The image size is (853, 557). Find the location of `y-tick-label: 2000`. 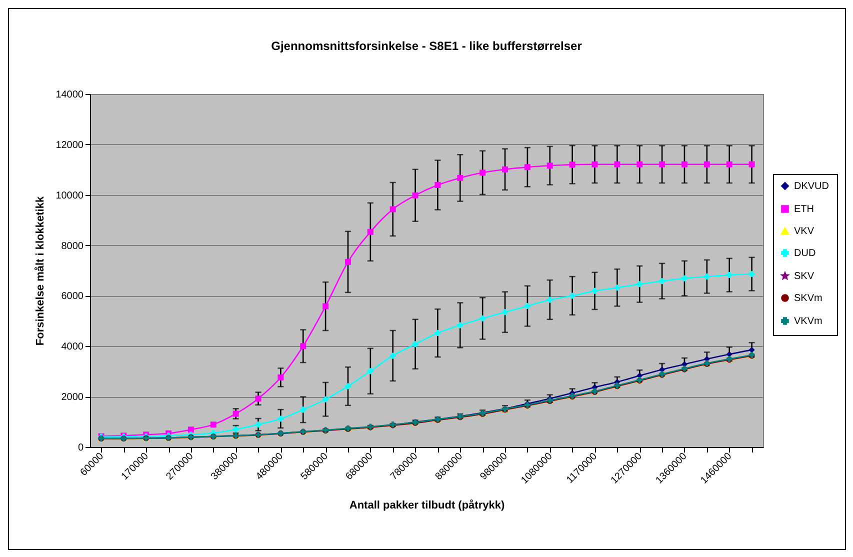

y-tick-label: 2000 is located at coordinates (72, 398).